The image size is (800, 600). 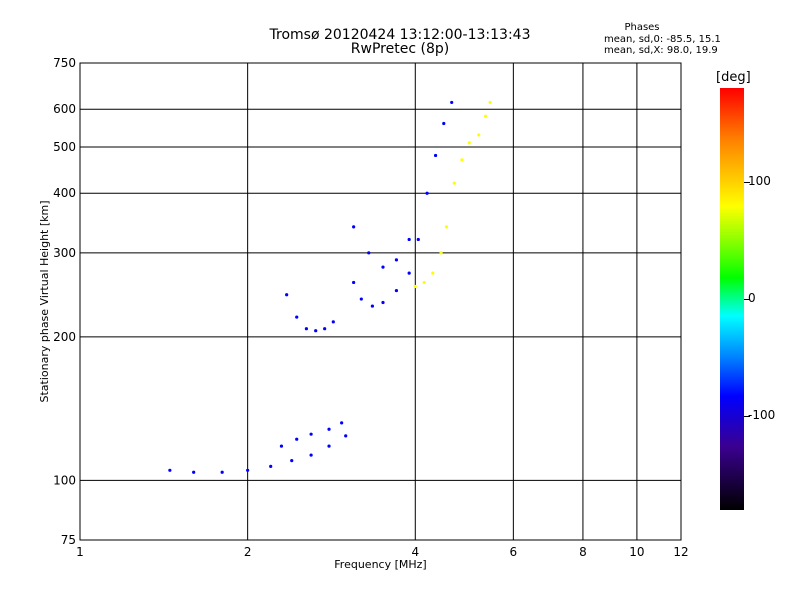 What do you see at coordinates (732, 299) in the screenshot?
I see `phase-colorbar` at bounding box center [732, 299].